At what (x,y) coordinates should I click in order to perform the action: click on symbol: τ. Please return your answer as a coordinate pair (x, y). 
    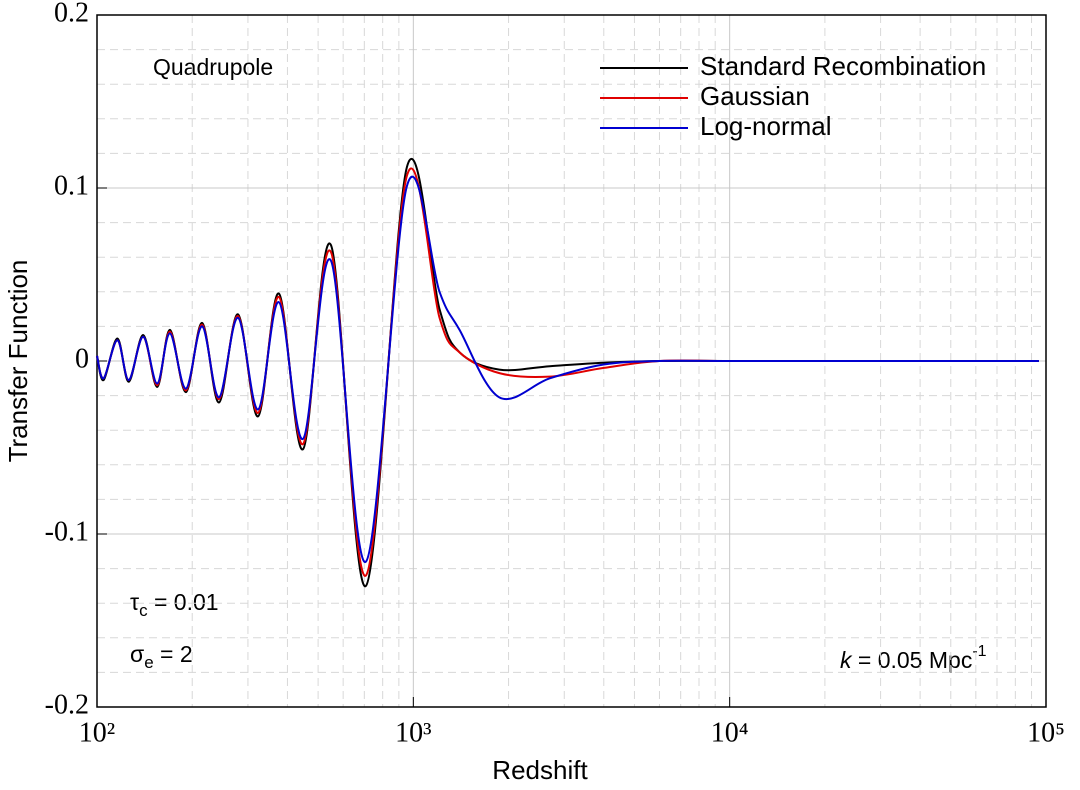
    Looking at the image, I should click on (134, 602).